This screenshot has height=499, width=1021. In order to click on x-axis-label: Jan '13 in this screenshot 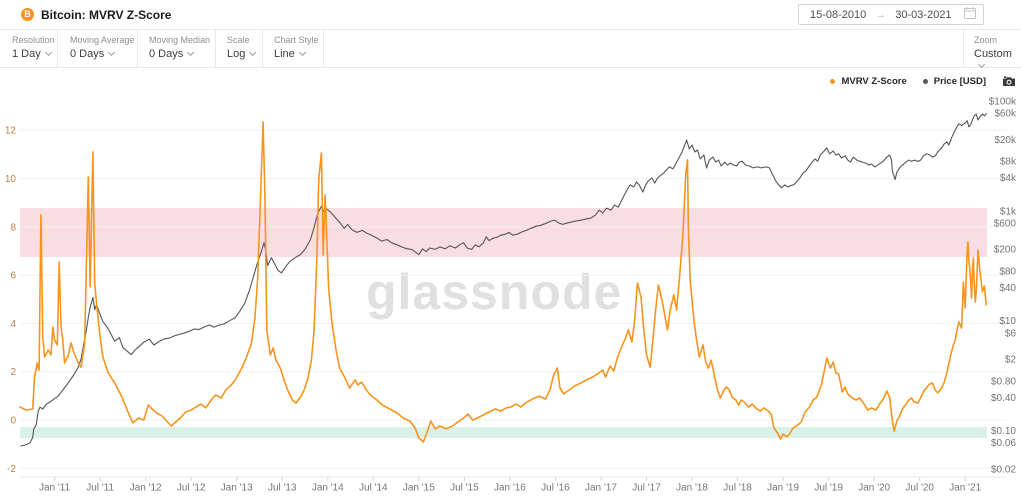, I will do `click(237, 488)`.